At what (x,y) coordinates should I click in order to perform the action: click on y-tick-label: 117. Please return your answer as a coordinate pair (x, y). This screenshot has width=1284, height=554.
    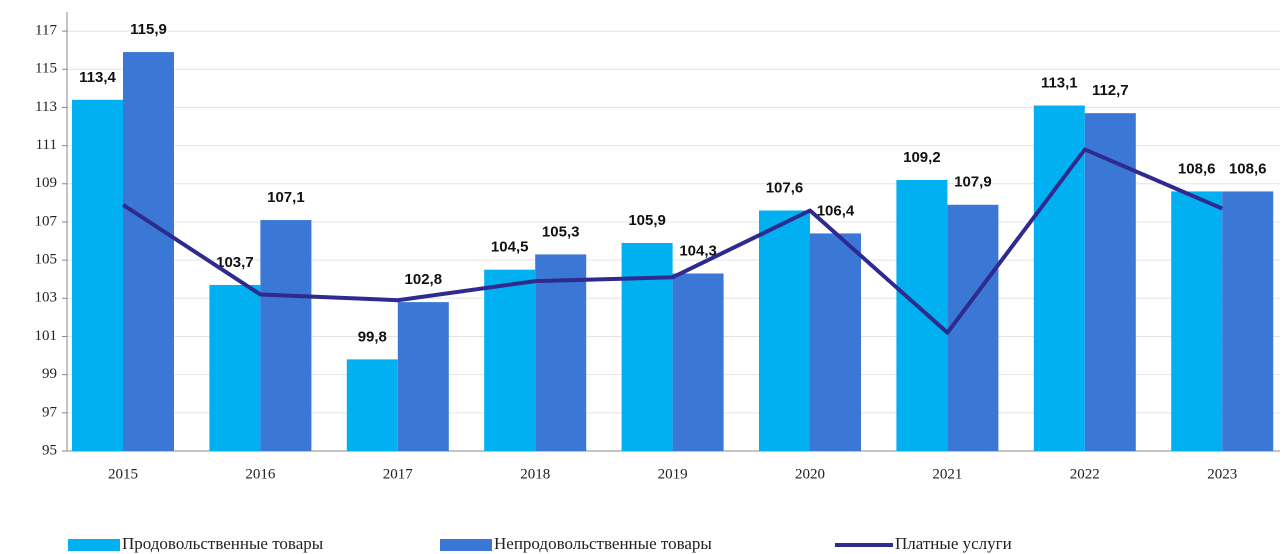
    Looking at the image, I should click on (46, 31).